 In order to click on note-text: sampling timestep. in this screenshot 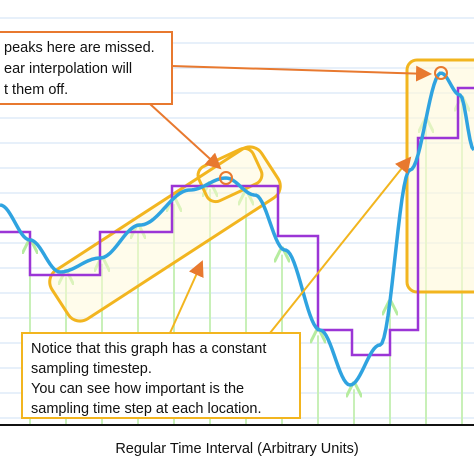, I will do `click(91, 369)`.